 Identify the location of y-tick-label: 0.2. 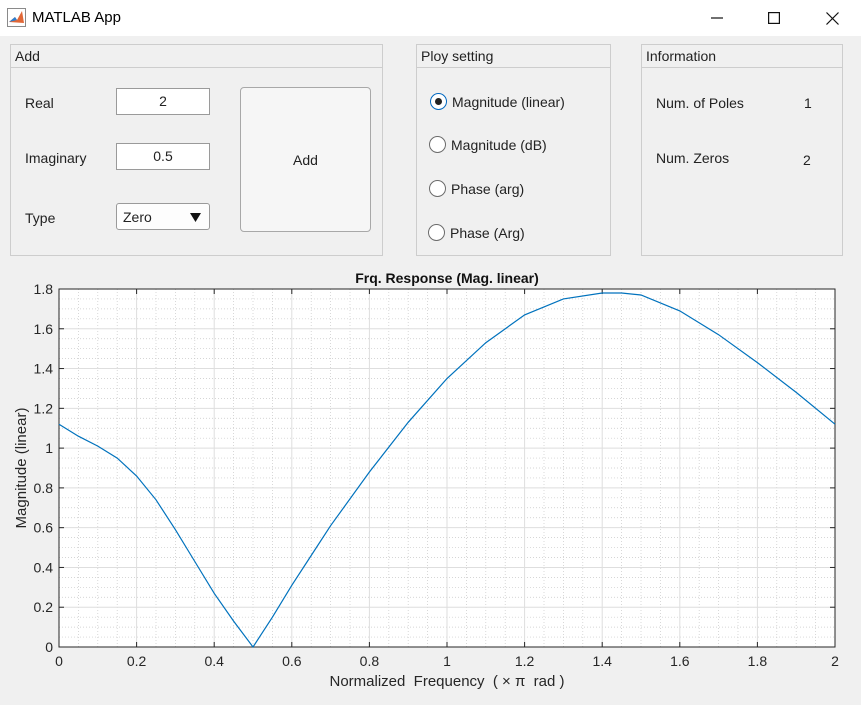
(44, 607).